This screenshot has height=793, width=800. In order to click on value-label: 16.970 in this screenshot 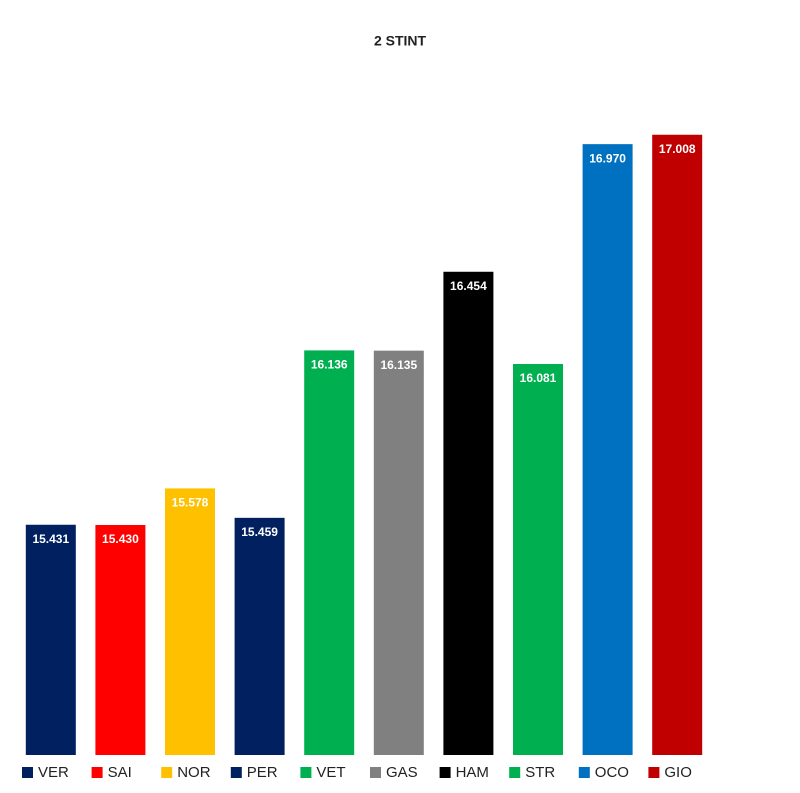, I will do `click(607, 158)`.